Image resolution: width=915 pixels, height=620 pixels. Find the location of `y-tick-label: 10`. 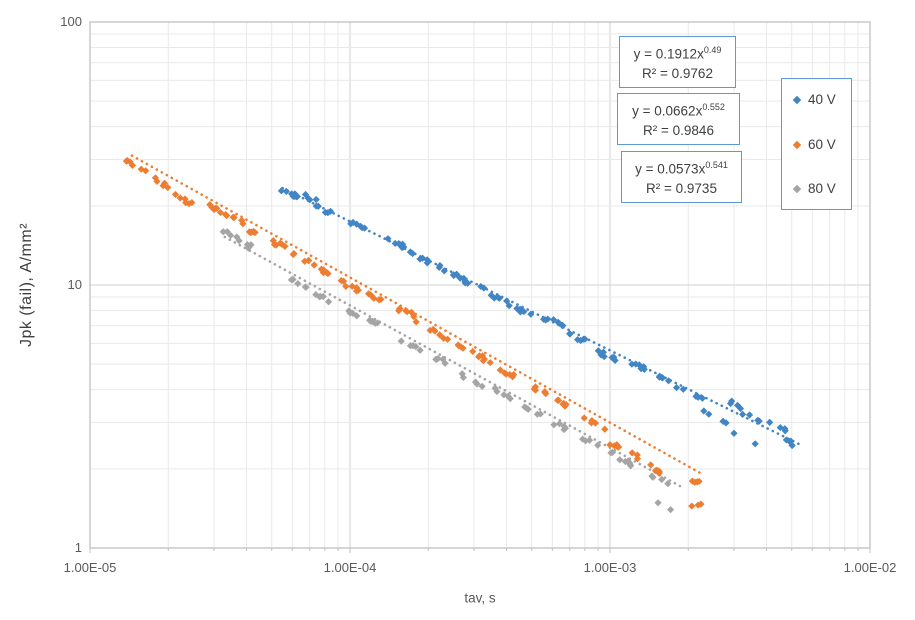

y-tick-label: 10 is located at coordinates (74, 284).